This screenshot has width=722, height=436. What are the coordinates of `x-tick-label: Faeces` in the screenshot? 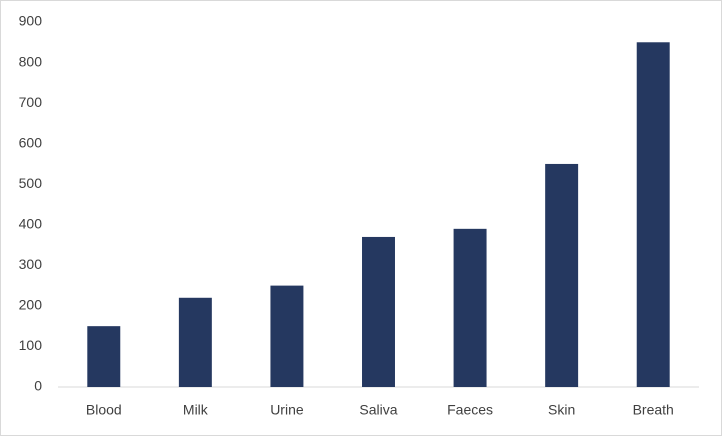 It's located at (470, 410).